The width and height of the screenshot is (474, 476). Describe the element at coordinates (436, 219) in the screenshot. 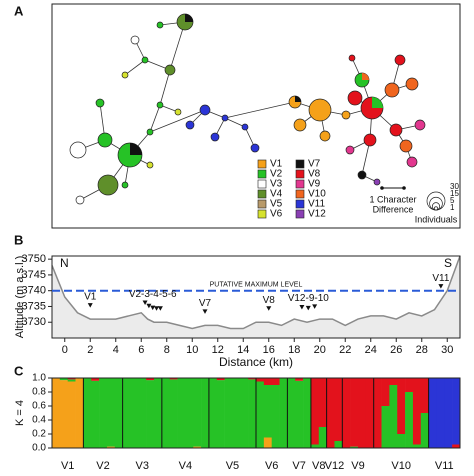

I see `size-legend-title: Individuals` at that location.